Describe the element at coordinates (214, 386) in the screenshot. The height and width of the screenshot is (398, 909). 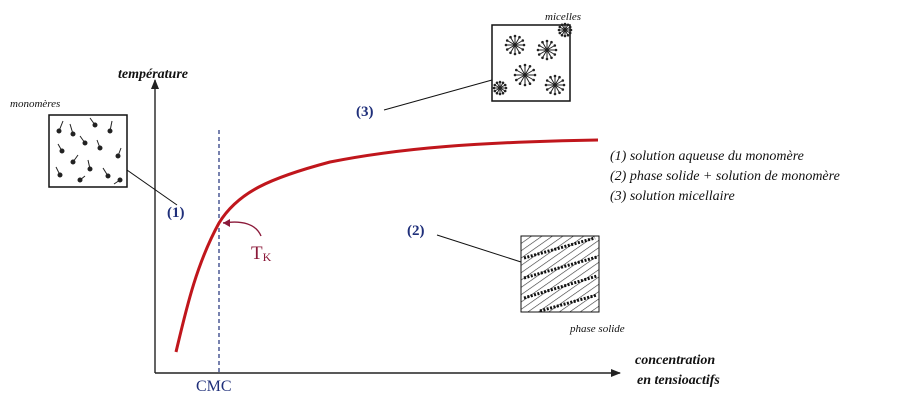
I see `cmc-label: CMC` at that location.